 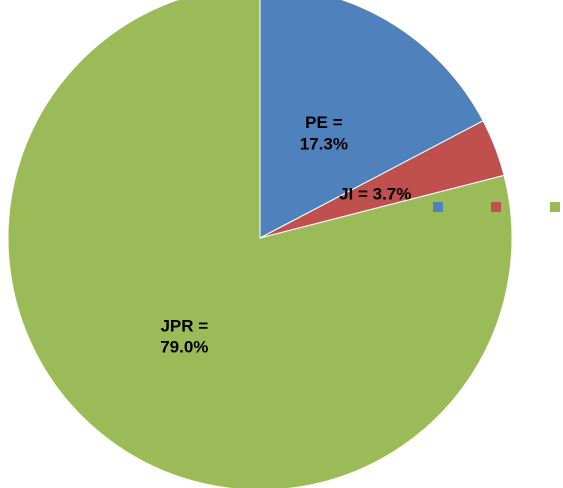 What do you see at coordinates (324, 133) in the screenshot?
I see `data-label: PE = 17.3%` at bounding box center [324, 133].